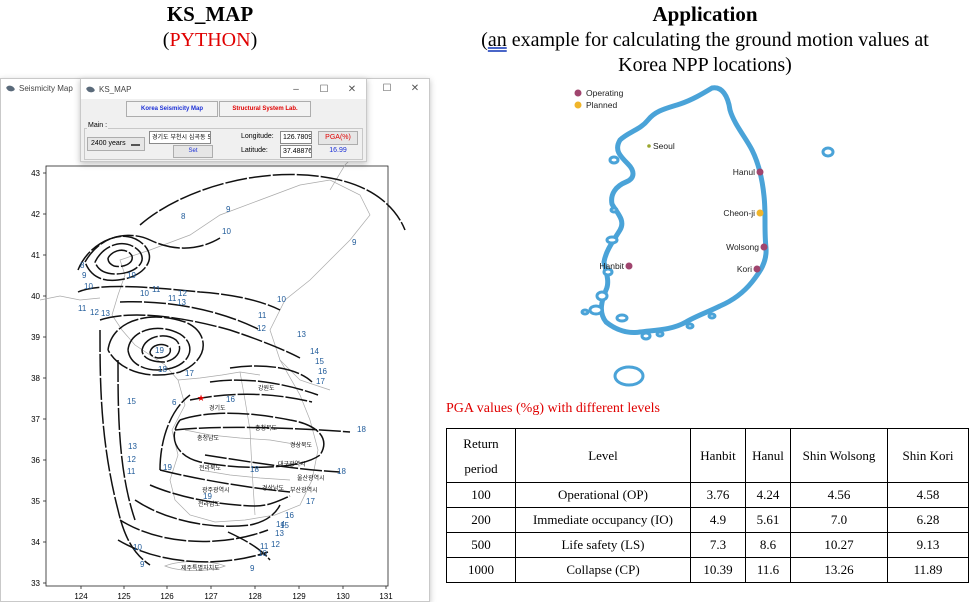  Describe the element at coordinates (124, 596) in the screenshot. I see `x-tick-label: 125` at that location.